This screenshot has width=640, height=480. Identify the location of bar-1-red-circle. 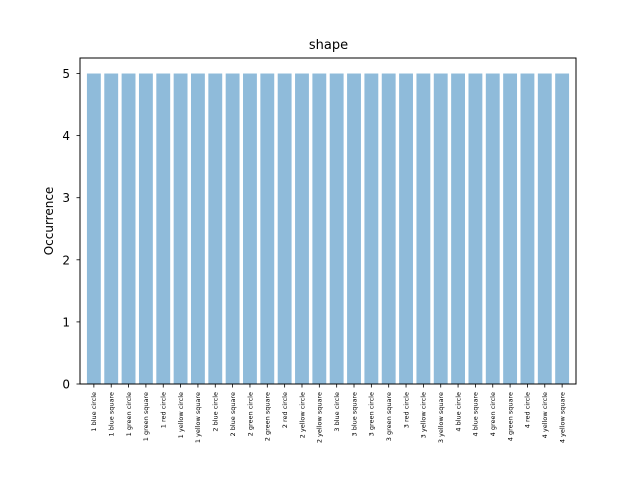
(163, 229).